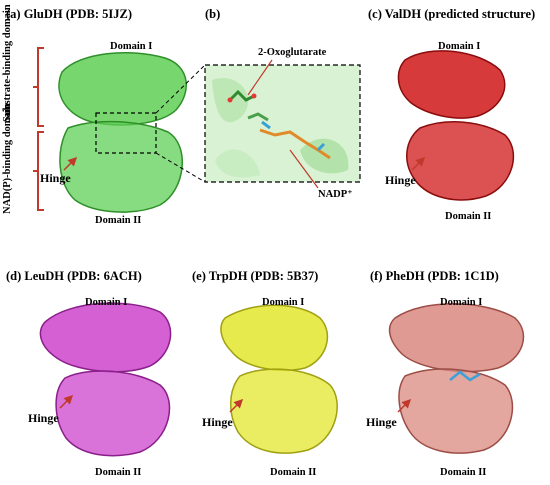 This screenshot has height=485, width=550. Describe the element at coordinates (434, 276) in the screenshot. I see `panel-f-title: (f) PheDH (PDB: 1C1D)` at that location.